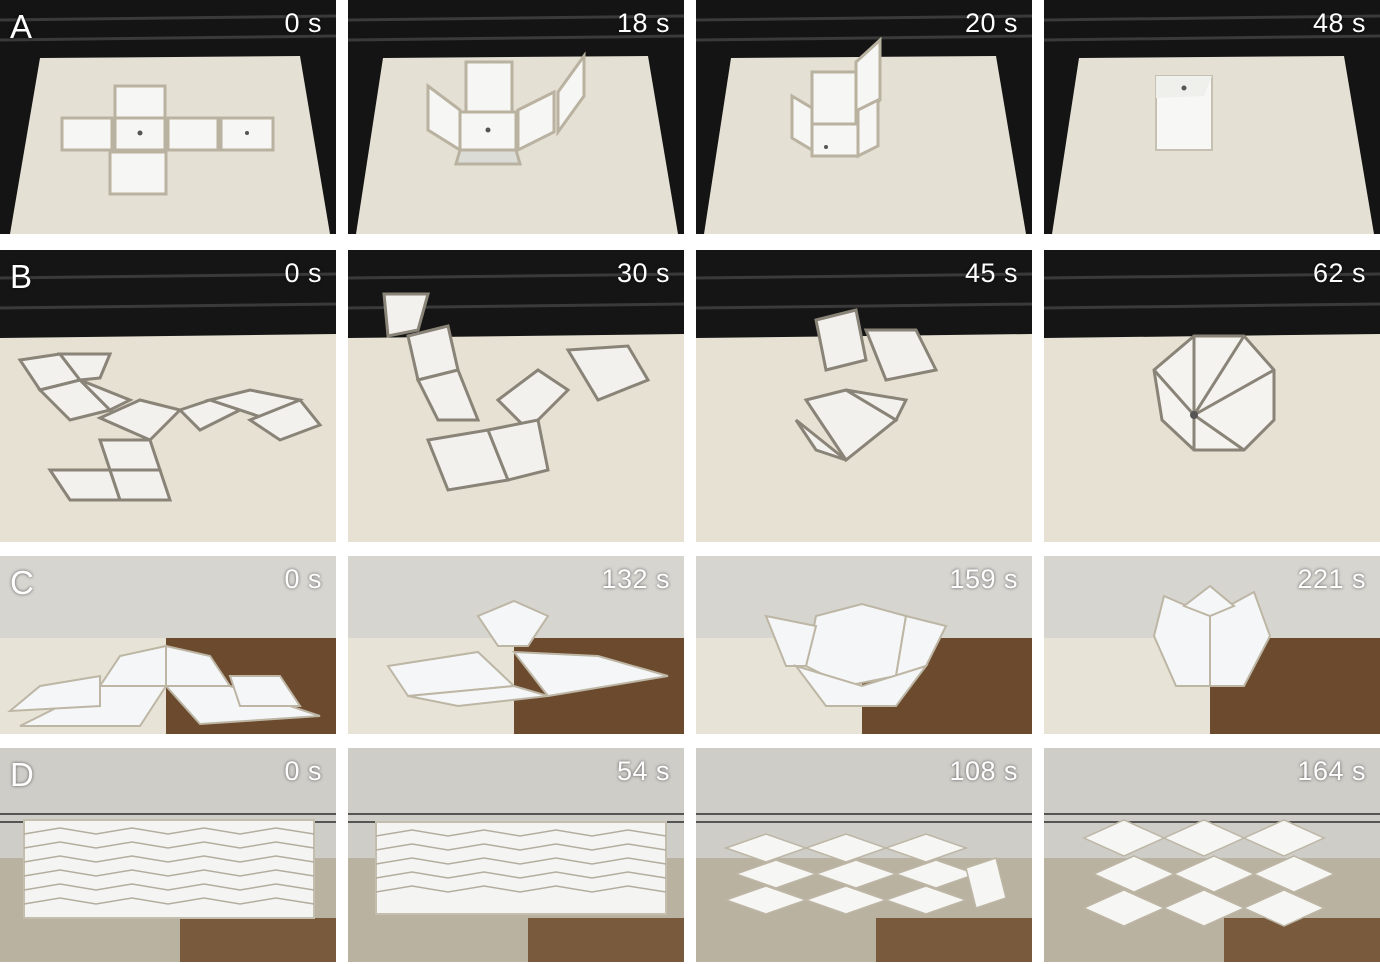 The width and height of the screenshot is (1380, 964). Describe the element at coordinates (22, 774) in the screenshot. I see `row-label: D` at that location.